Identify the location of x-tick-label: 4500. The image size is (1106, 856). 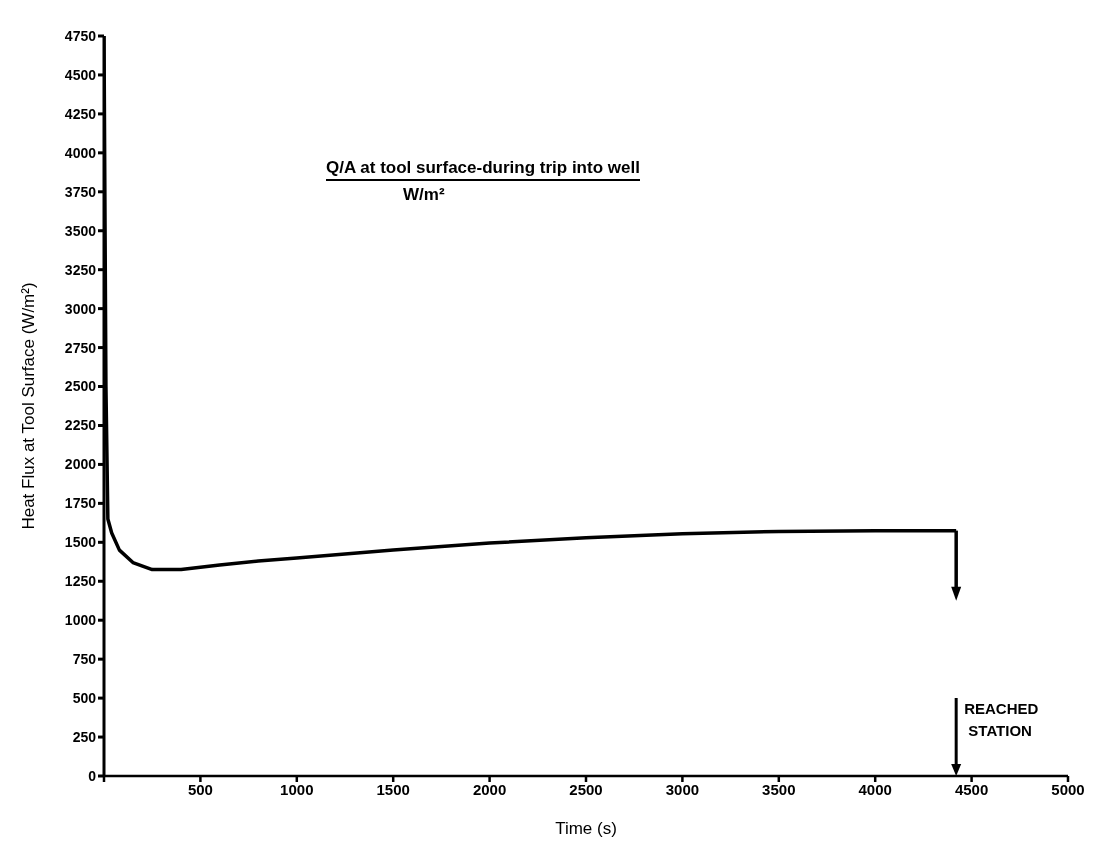
(971, 789).